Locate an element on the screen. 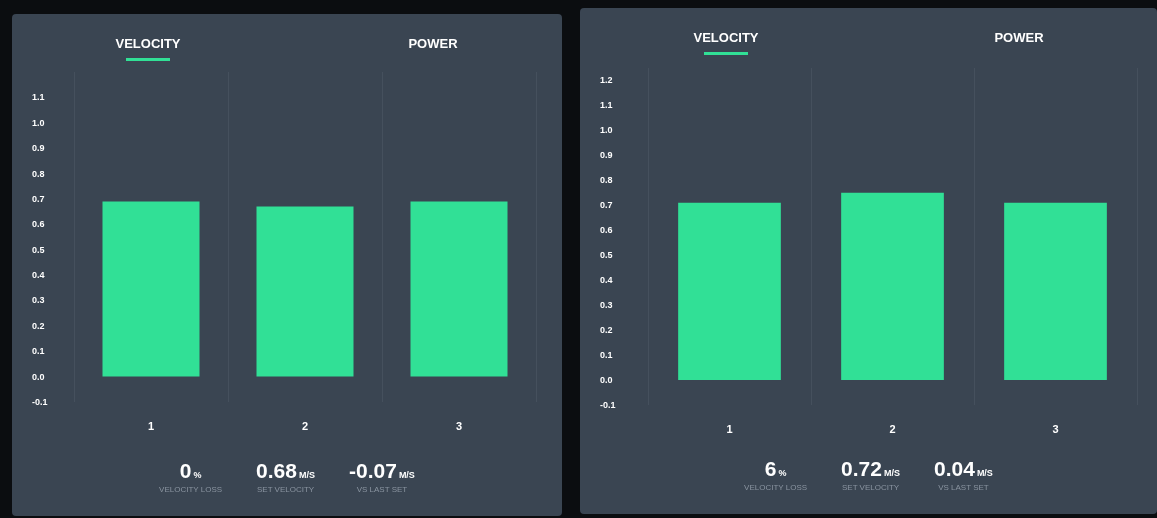 The height and width of the screenshot is (518, 1157). text: 6 is located at coordinates (770, 468).